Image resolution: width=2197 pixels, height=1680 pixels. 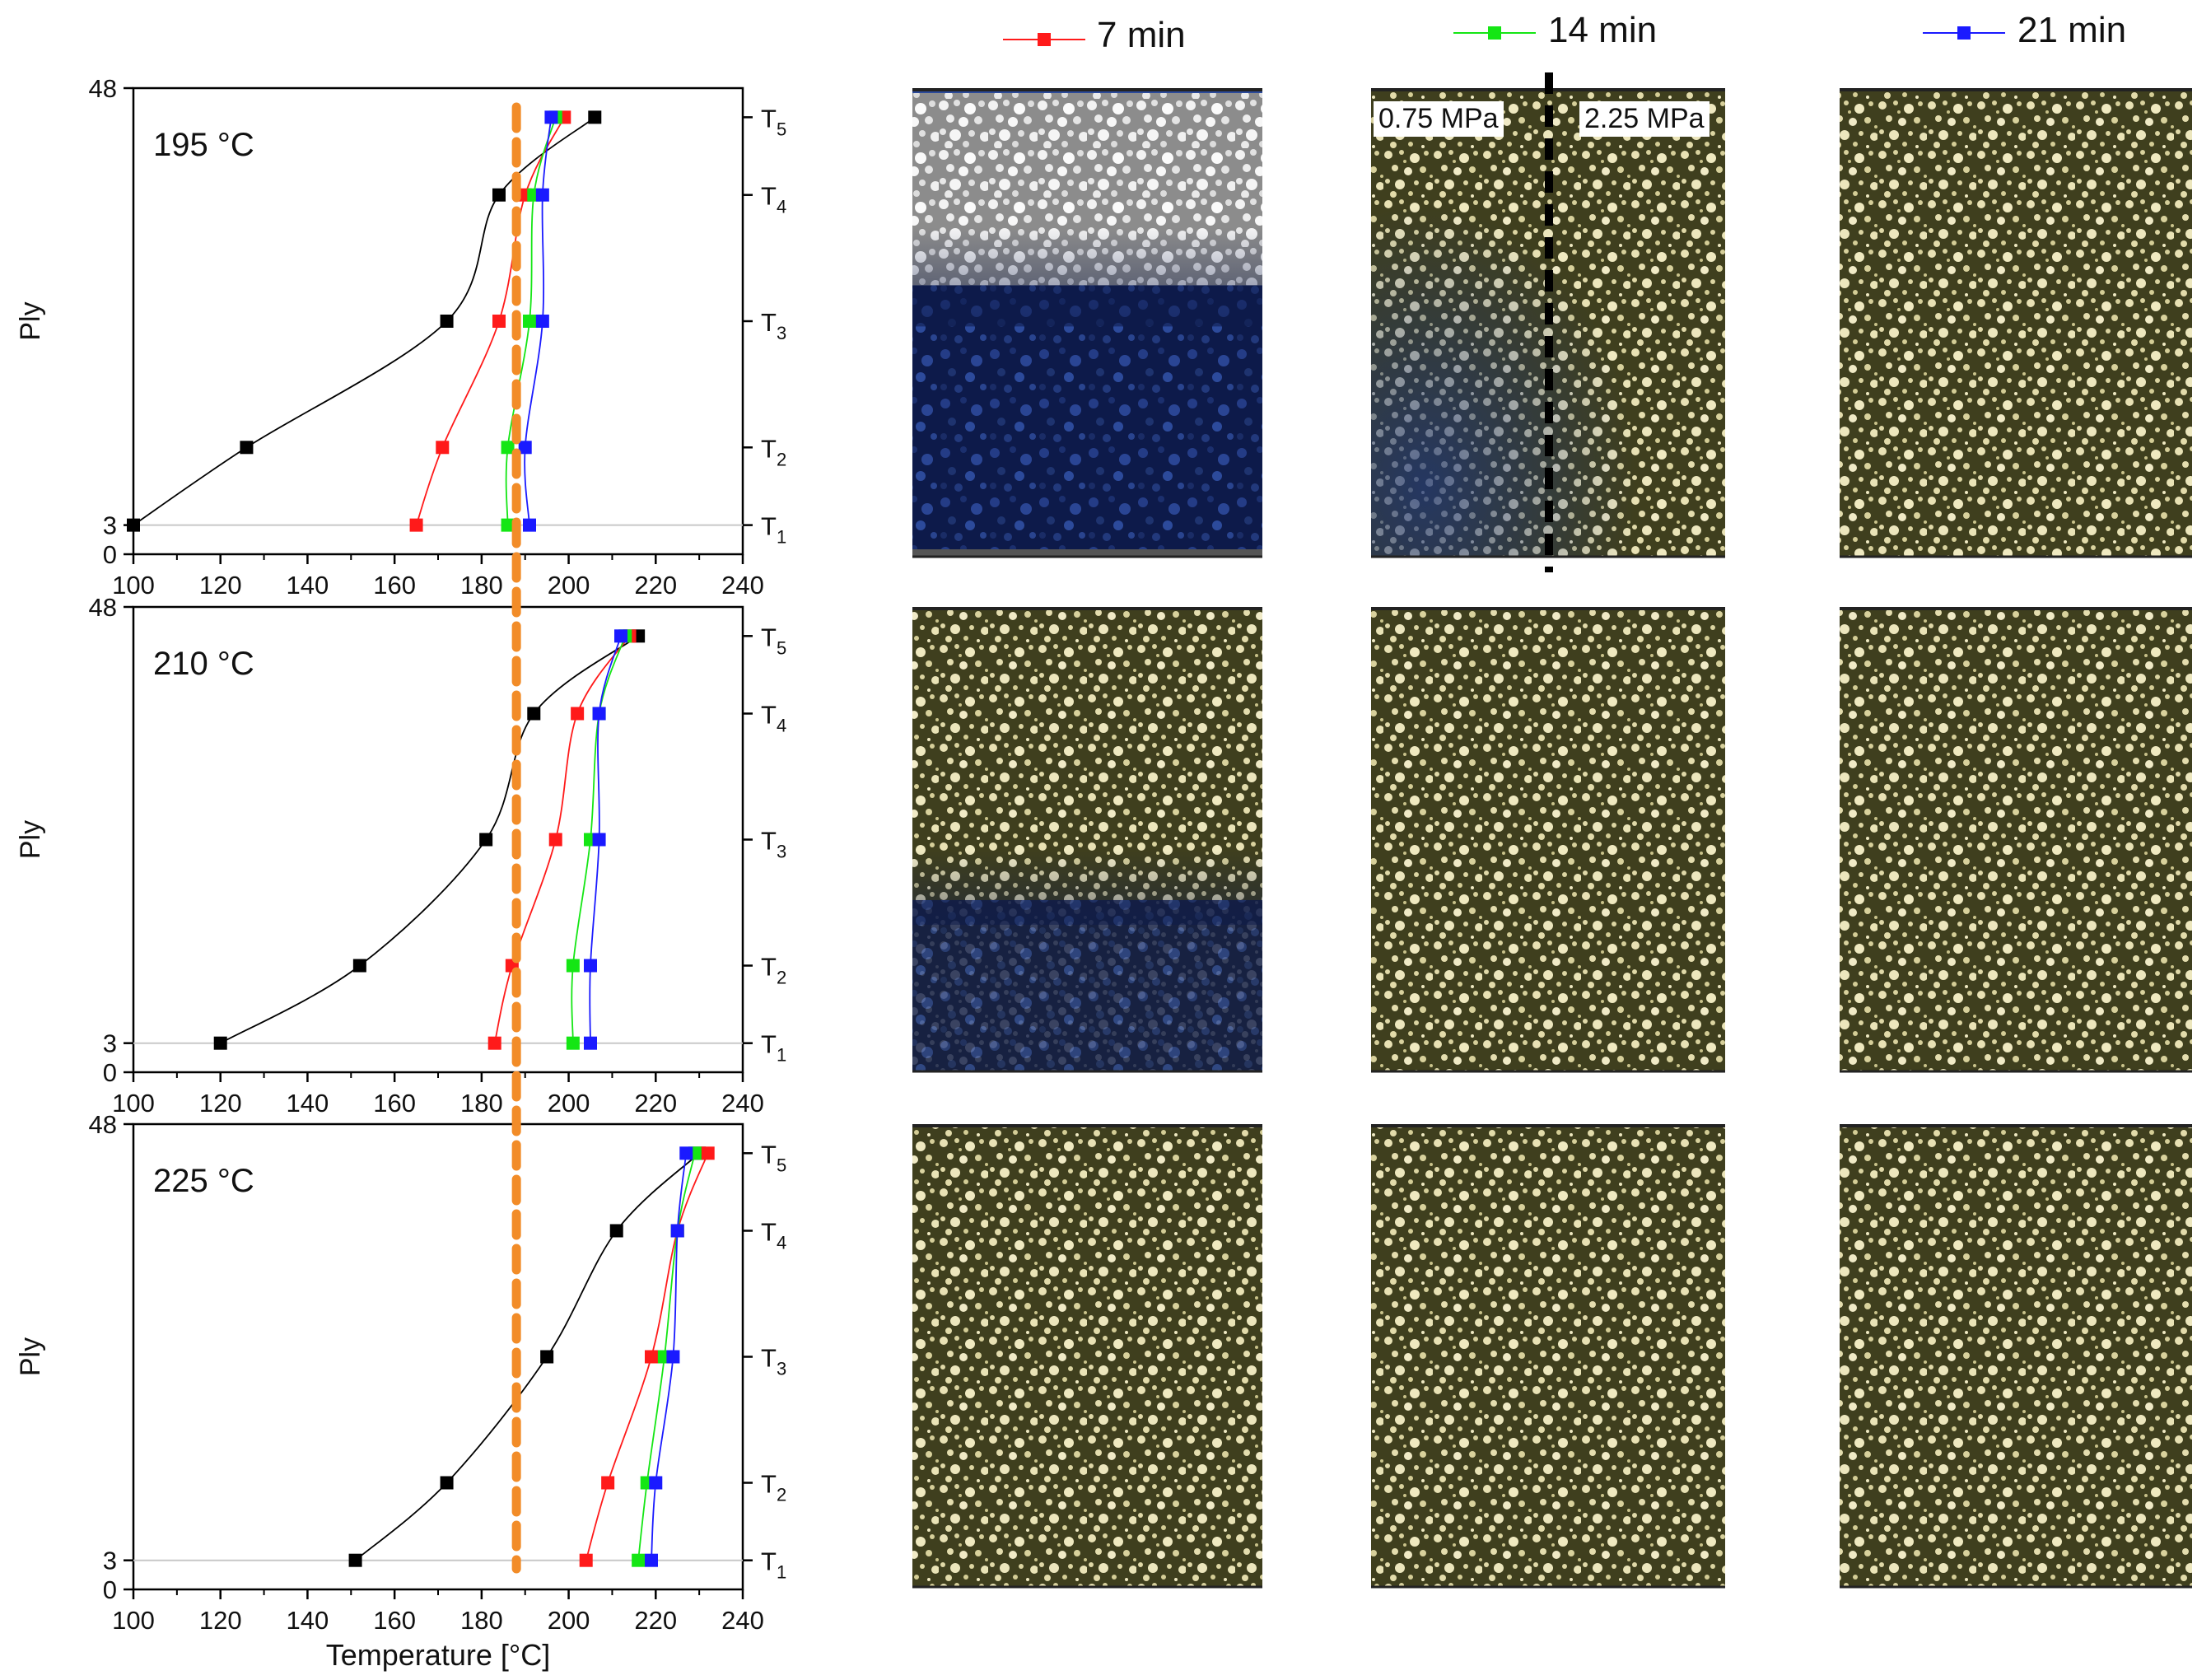 I want to click on x-axis-label: Temperature [°C], so click(x=438, y=1655).